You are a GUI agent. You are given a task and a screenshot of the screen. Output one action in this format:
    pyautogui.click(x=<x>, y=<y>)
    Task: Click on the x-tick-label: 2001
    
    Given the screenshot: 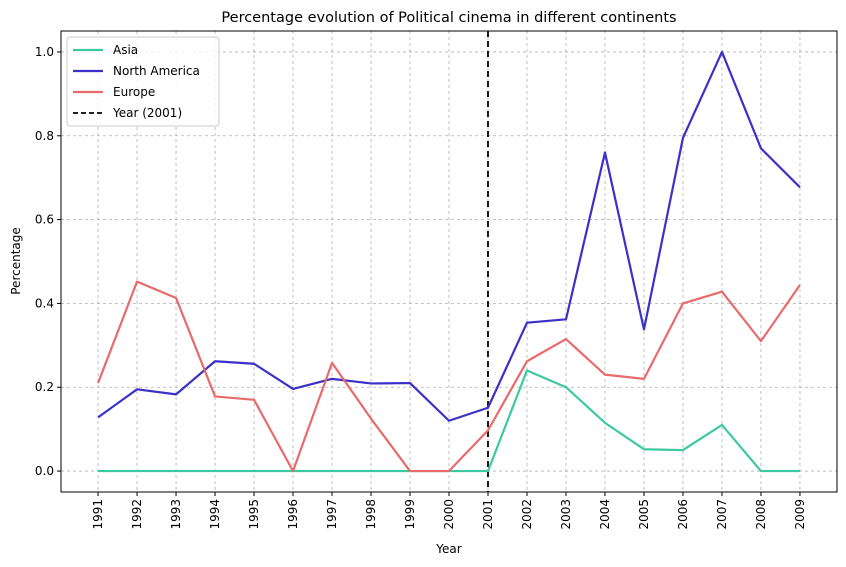 What is the action you would take?
    pyautogui.click(x=488, y=514)
    